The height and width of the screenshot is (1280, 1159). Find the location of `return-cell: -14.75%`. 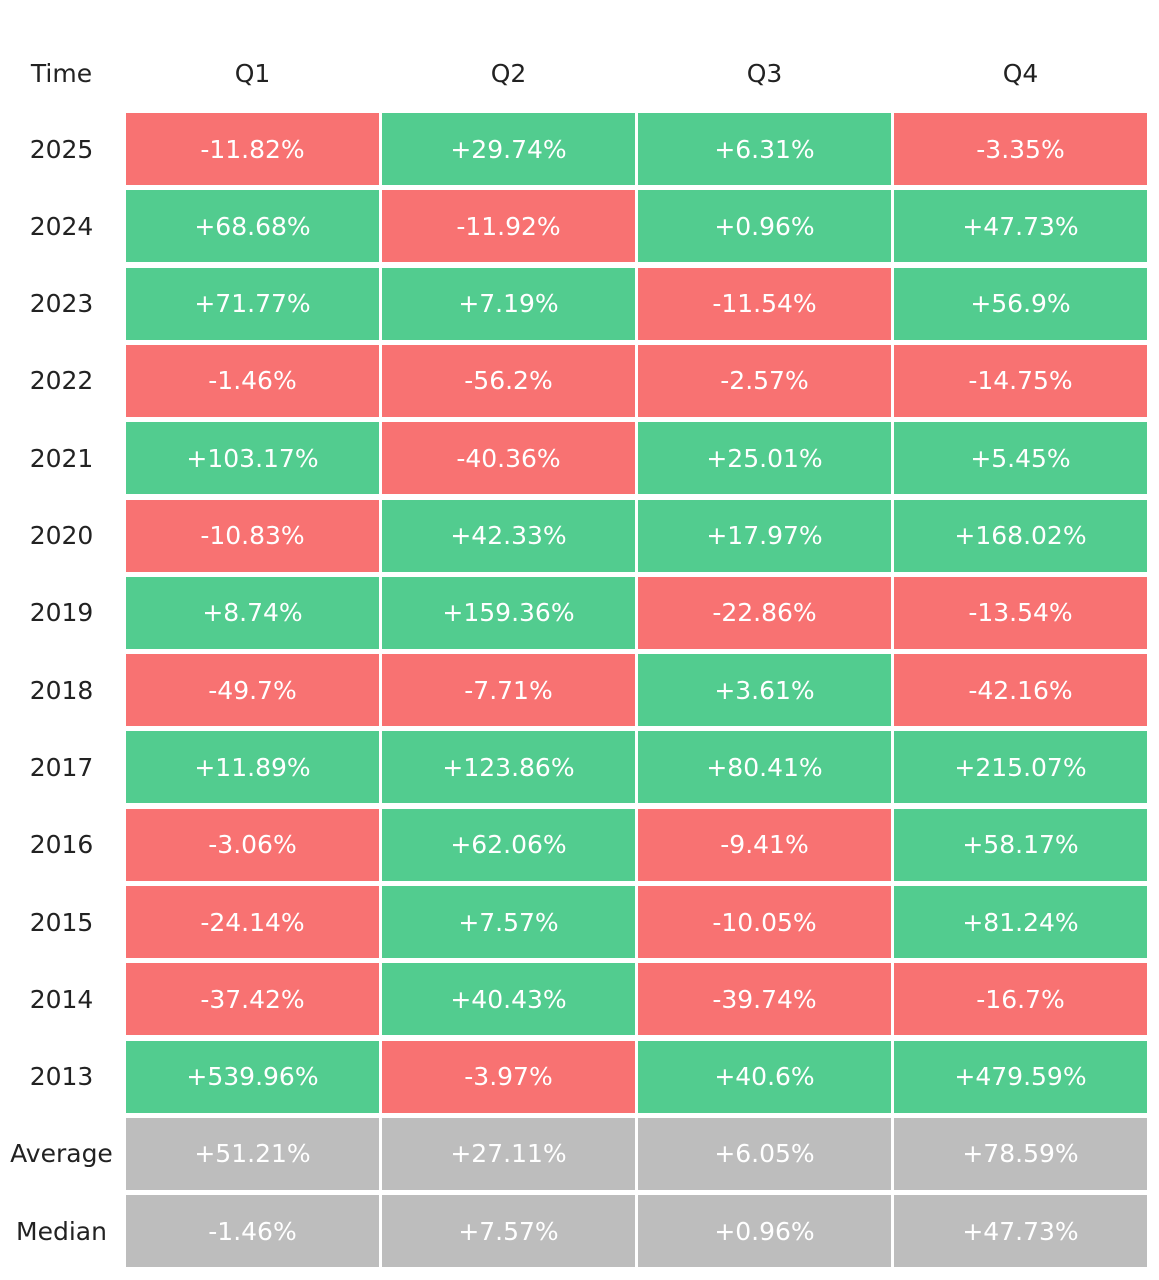

return-cell: -14.75% is located at coordinates (1020, 380).